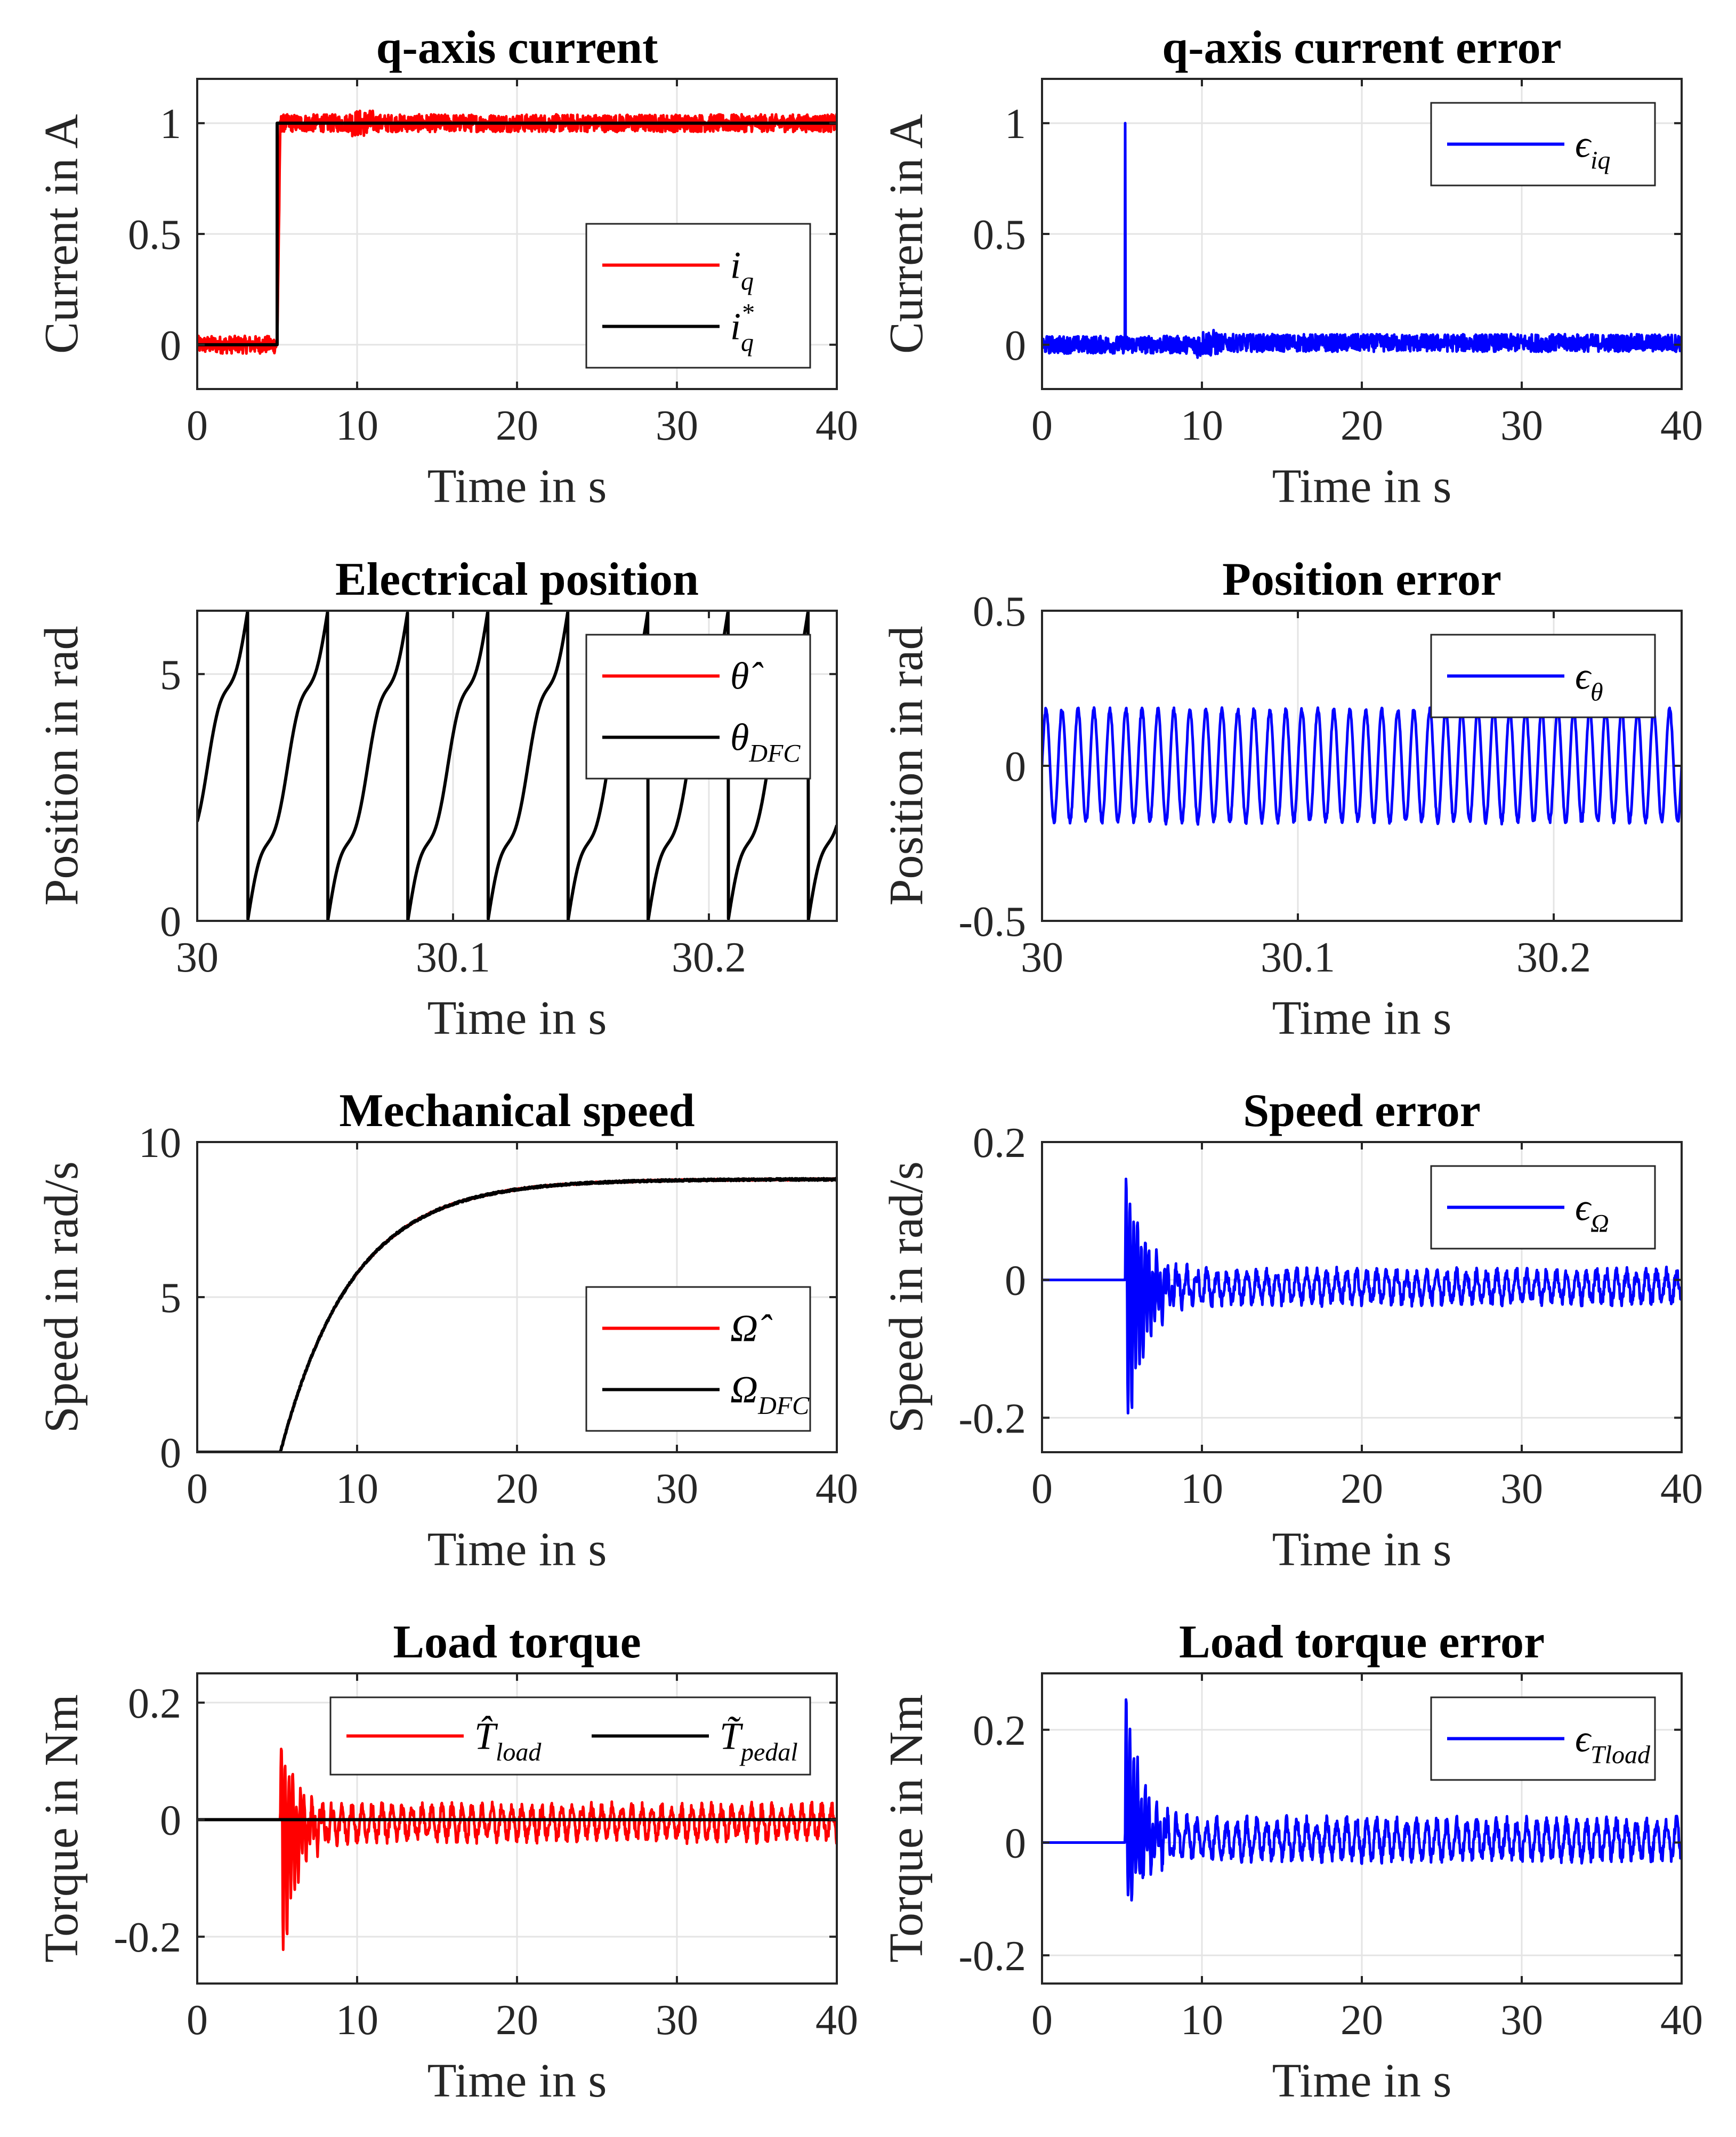  Describe the element at coordinates (742, 328) in the screenshot. I see `legend-label-i-q: i* q` at that location.